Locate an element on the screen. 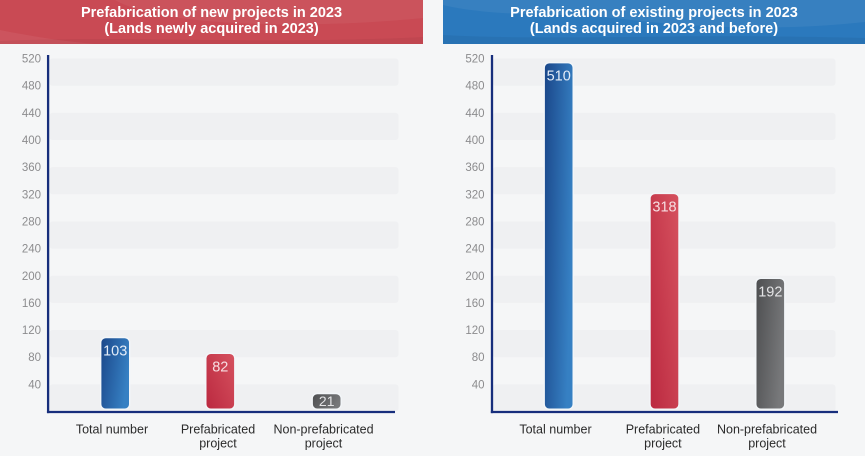 The image size is (865, 456). svg-text: 318 is located at coordinates (664, 207).